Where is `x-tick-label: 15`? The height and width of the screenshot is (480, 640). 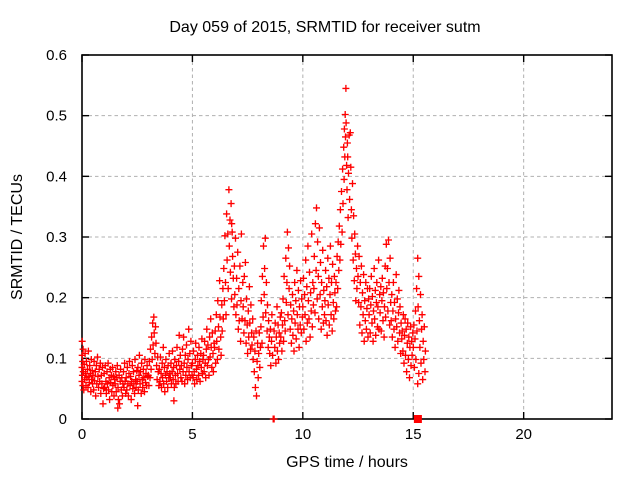
x-tick-label: 15 is located at coordinates (413, 434).